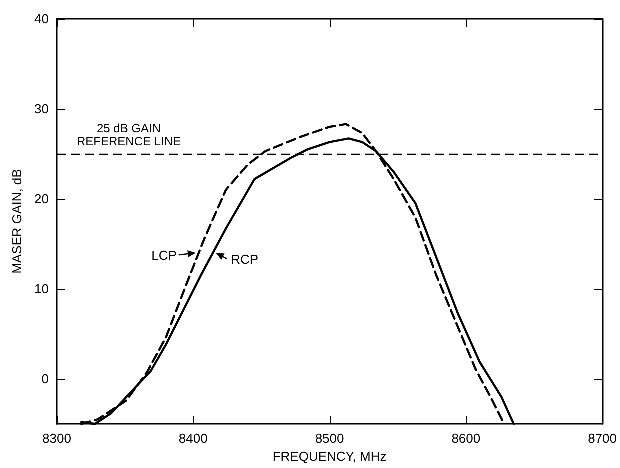 The height and width of the screenshot is (468, 620). Describe the element at coordinates (41, 19) in the screenshot. I see `y-tick-label: 40` at that location.